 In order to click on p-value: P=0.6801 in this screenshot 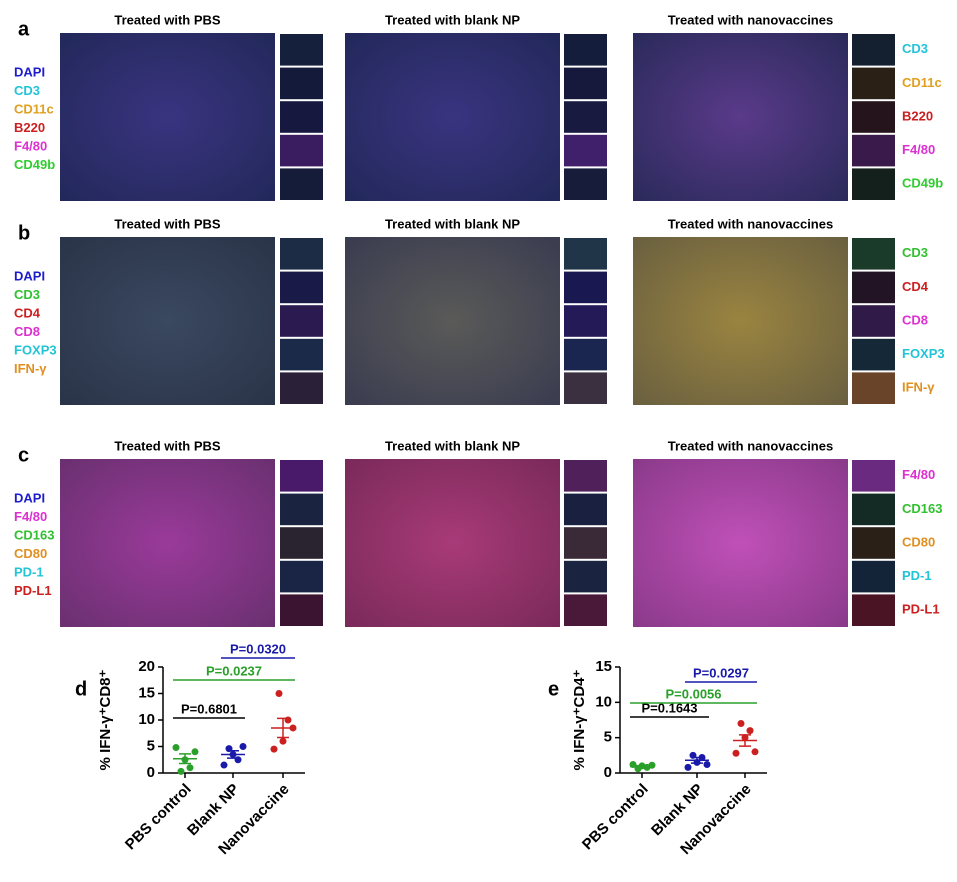, I will do `click(209, 708)`.